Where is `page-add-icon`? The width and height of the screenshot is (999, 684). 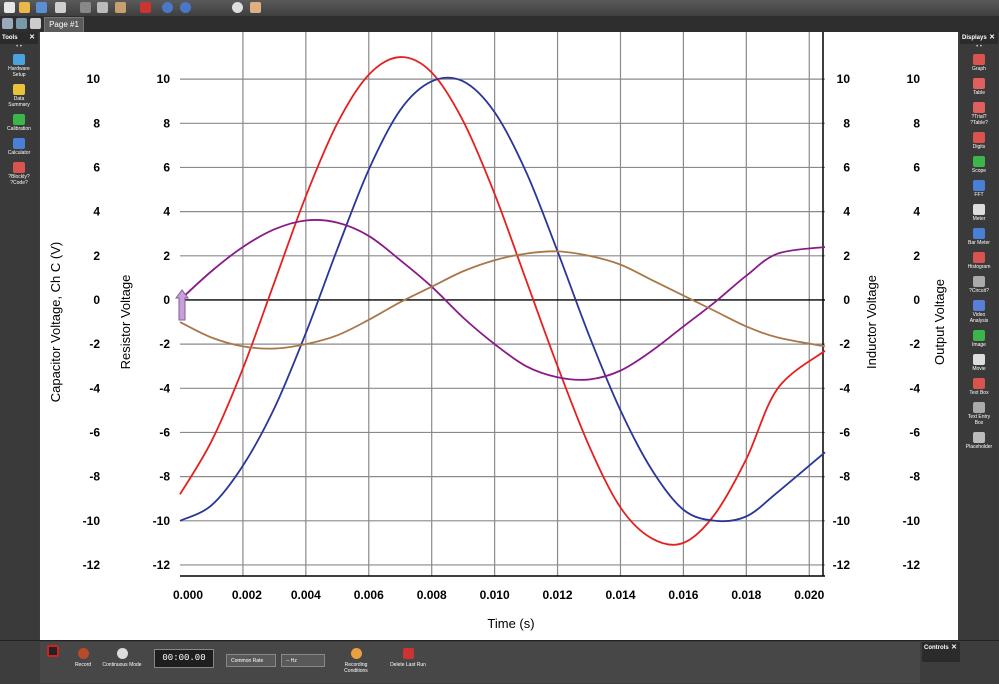 page-add-icon is located at coordinates (35, 23).